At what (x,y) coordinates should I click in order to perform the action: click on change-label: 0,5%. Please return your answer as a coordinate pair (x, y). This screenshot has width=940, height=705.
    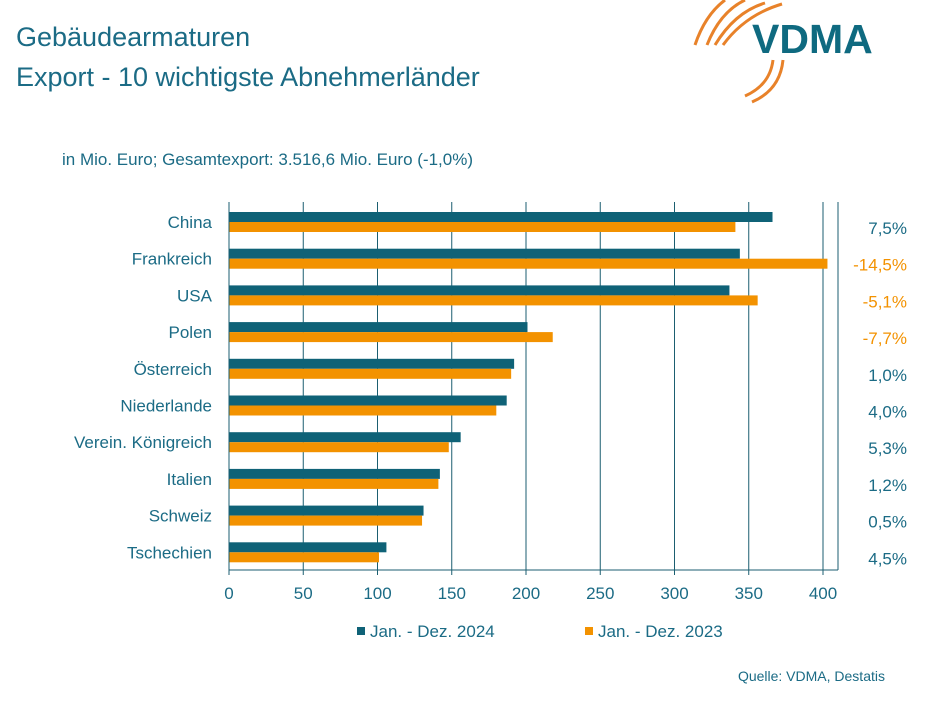
    Looking at the image, I should click on (887, 522).